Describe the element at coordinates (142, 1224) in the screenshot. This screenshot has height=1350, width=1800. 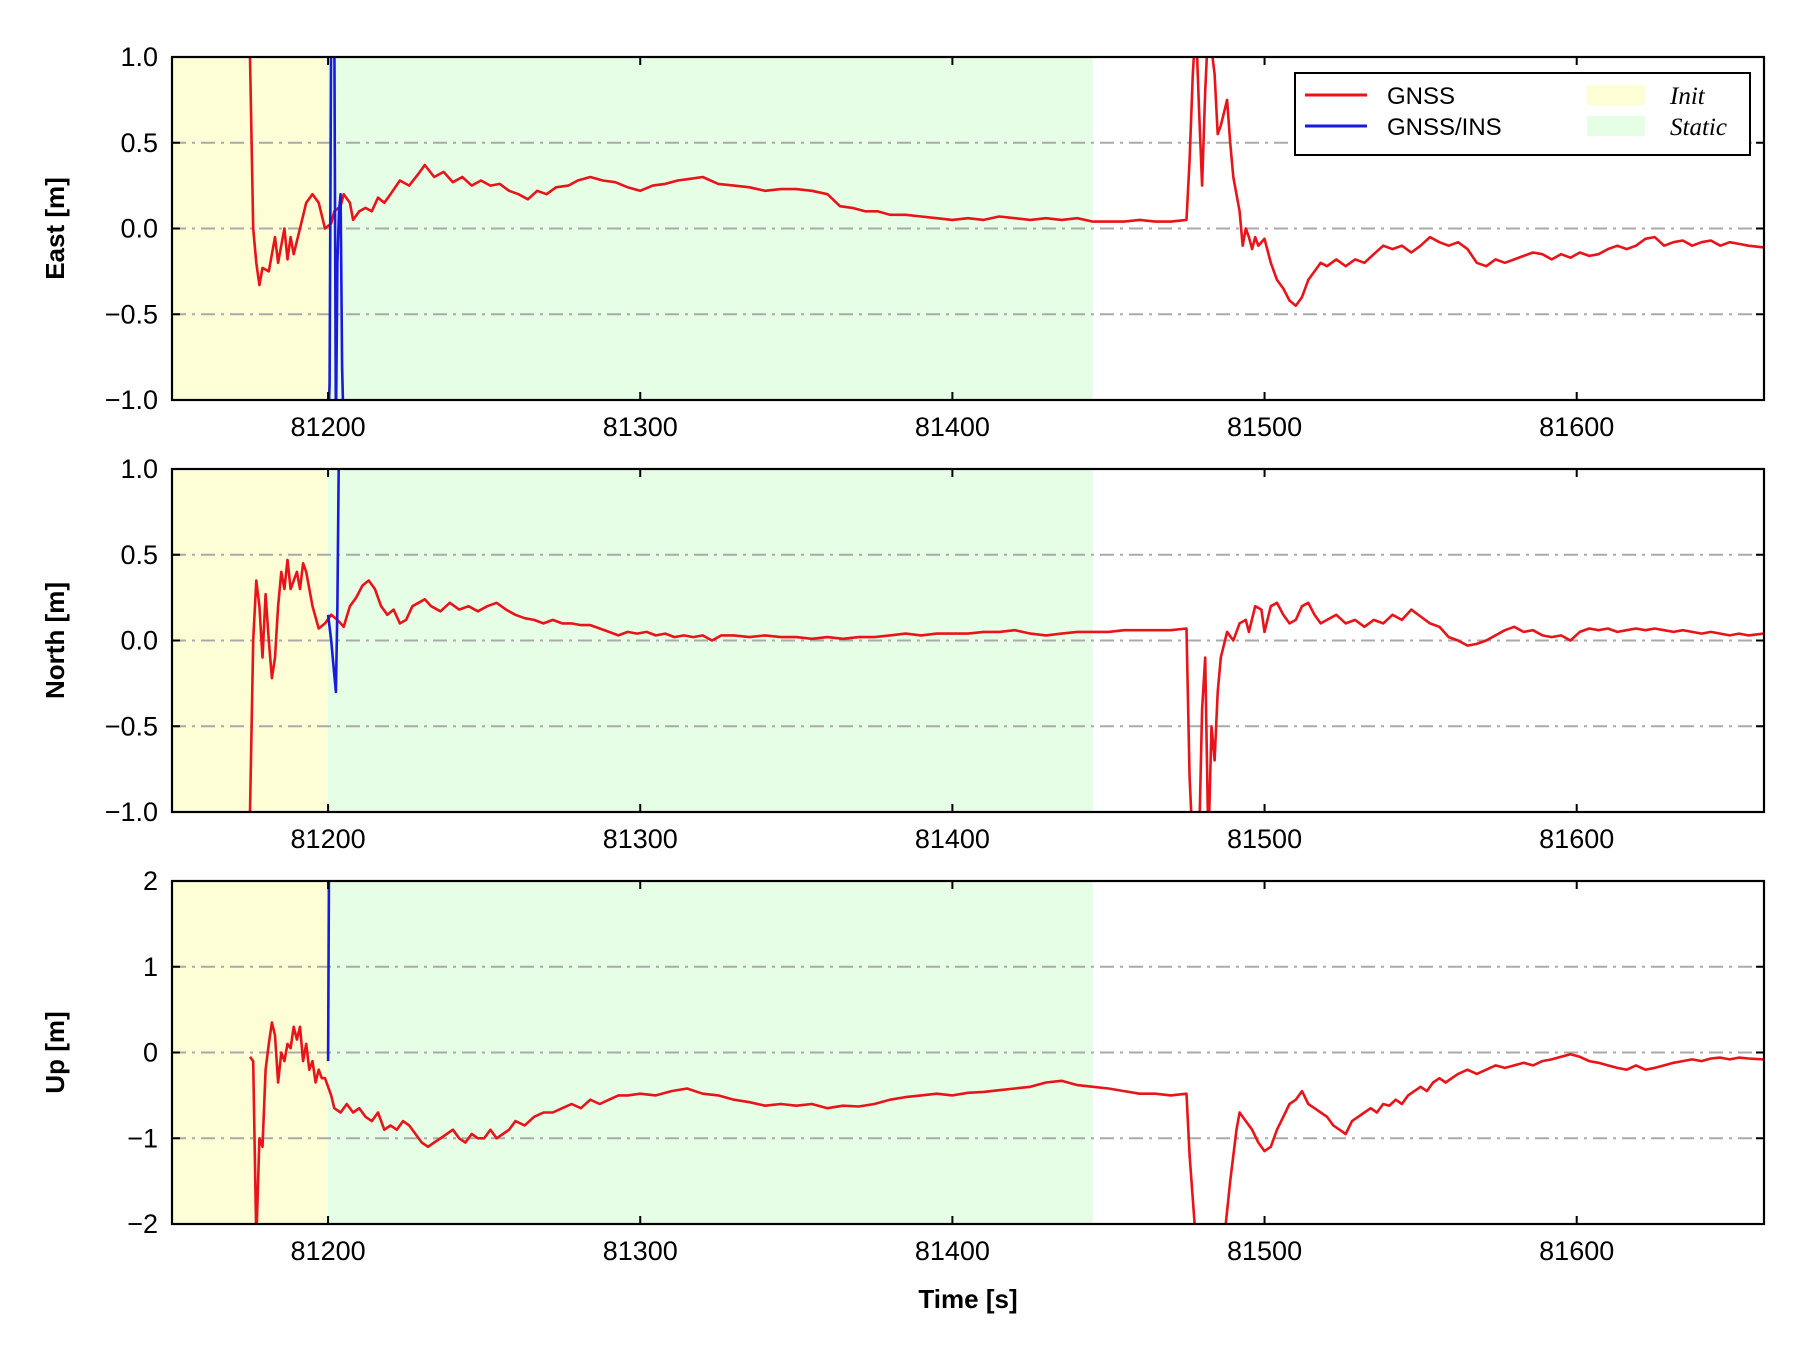
I see `y-tick-label: −2` at that location.